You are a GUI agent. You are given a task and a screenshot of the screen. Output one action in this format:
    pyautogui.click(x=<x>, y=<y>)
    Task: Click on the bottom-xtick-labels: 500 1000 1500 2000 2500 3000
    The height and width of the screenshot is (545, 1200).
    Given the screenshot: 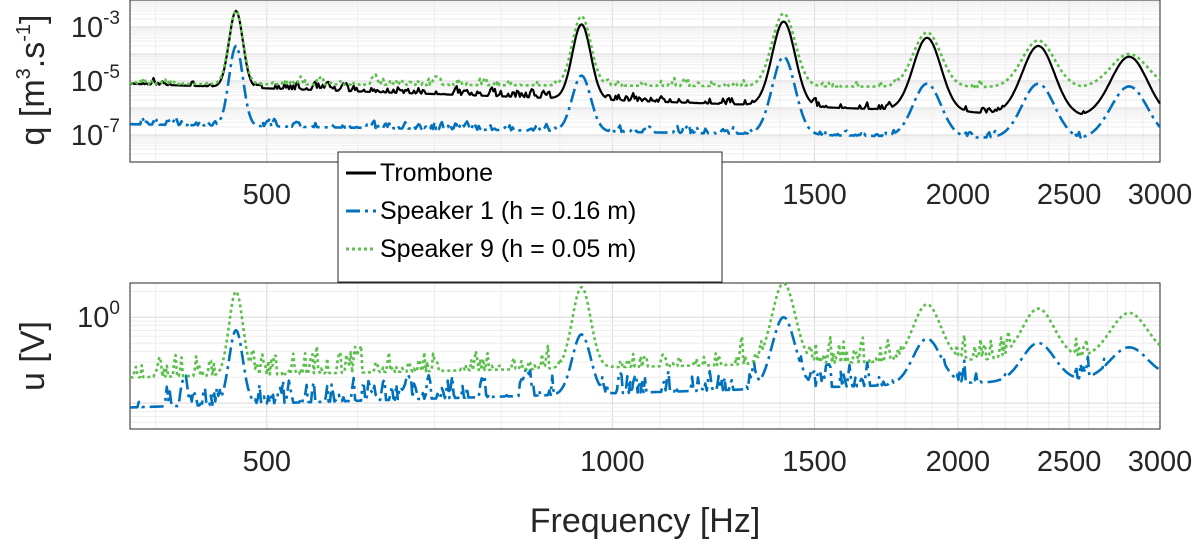 What is the action you would take?
    pyautogui.click(x=718, y=462)
    